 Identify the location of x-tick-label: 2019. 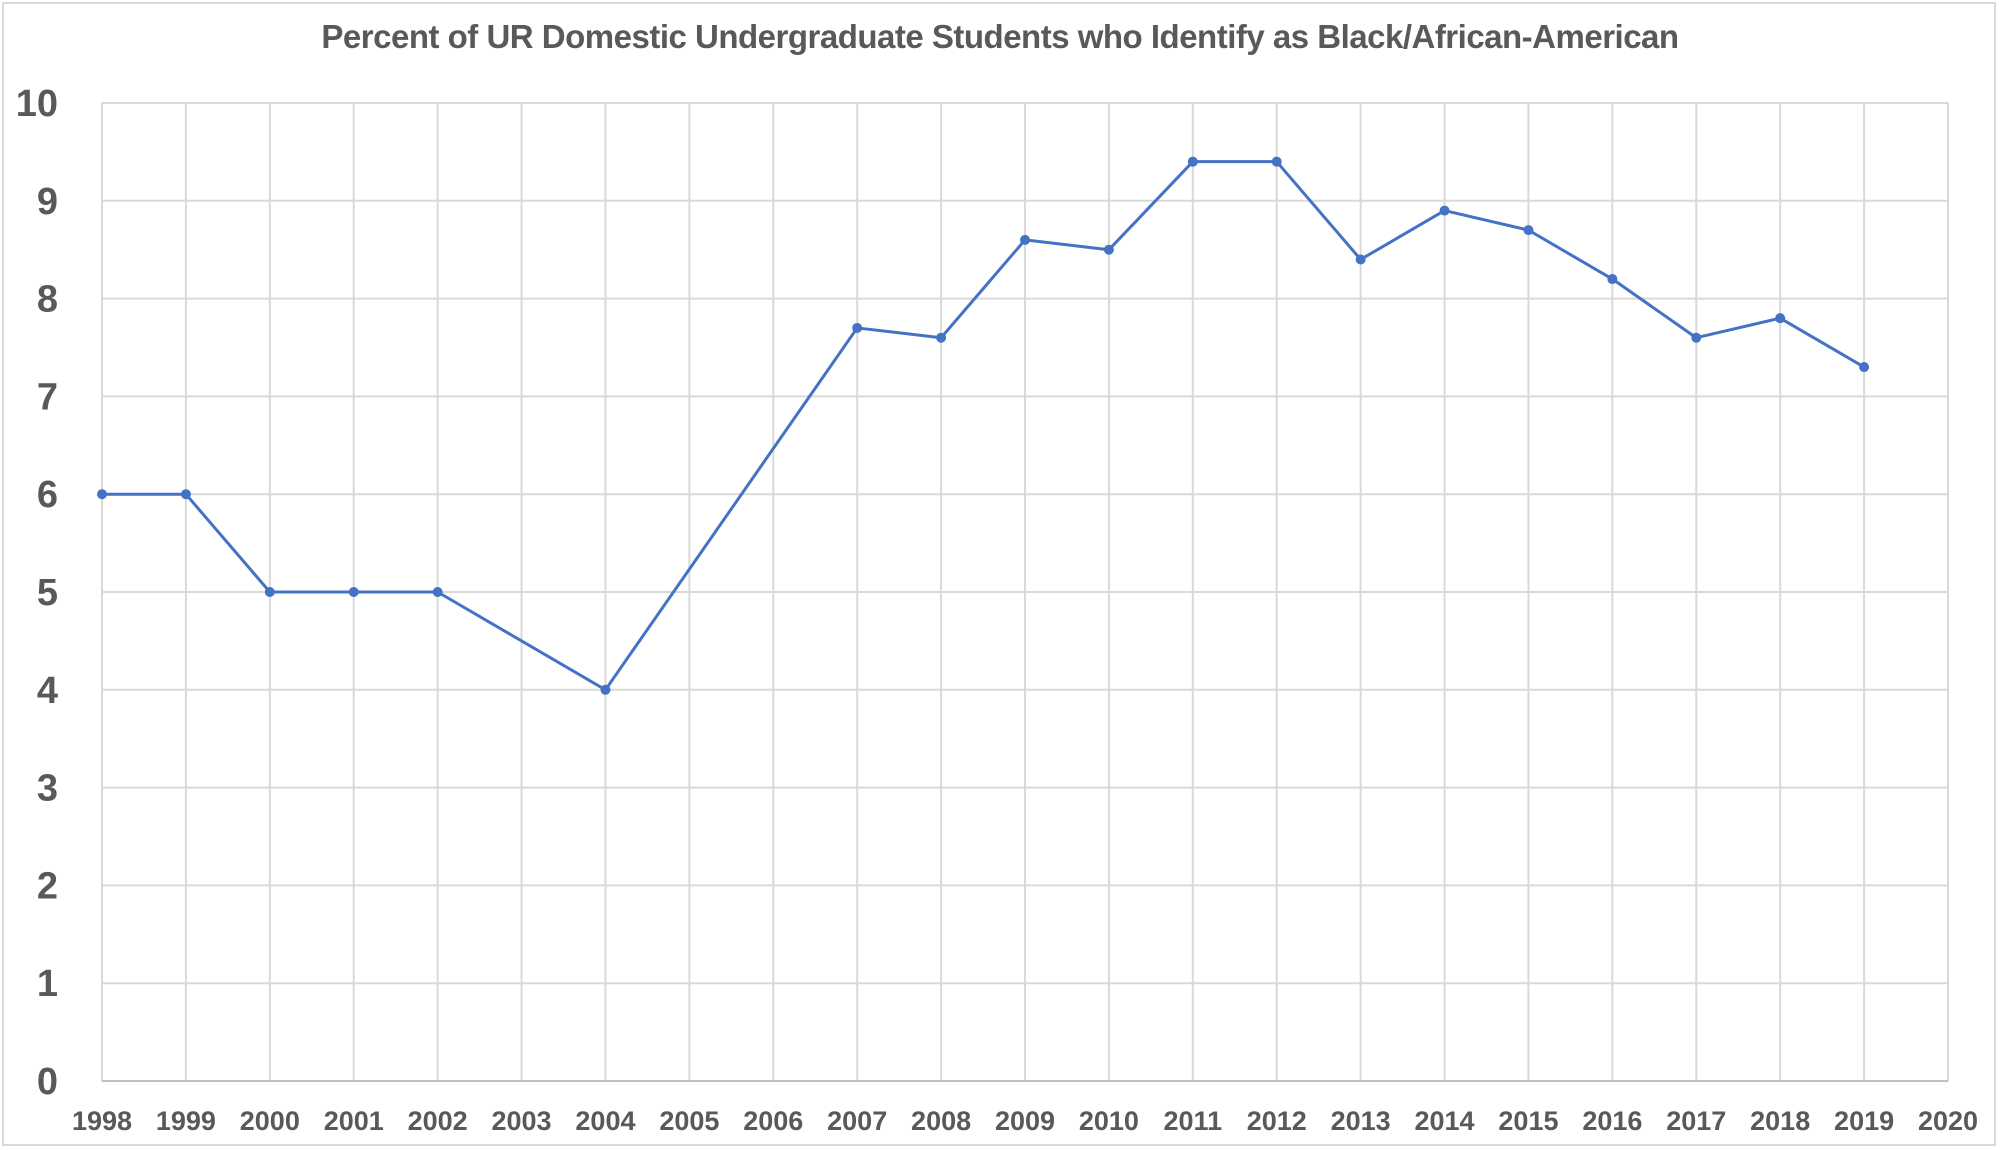
(1864, 1121).